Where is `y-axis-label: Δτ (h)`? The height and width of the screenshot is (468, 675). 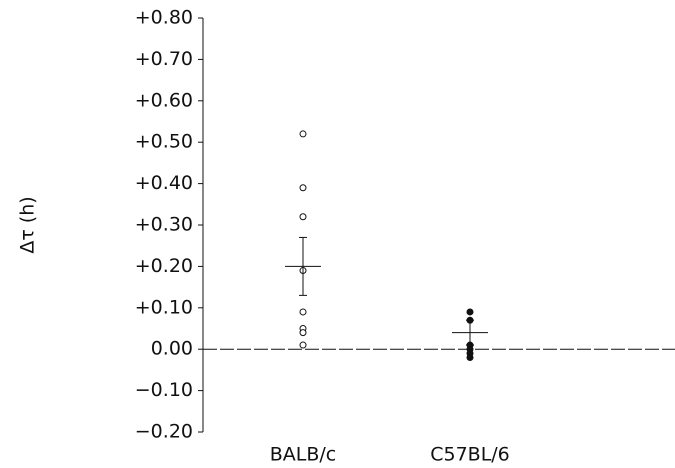
y-axis-label: Δτ (h) is located at coordinates (28, 224).